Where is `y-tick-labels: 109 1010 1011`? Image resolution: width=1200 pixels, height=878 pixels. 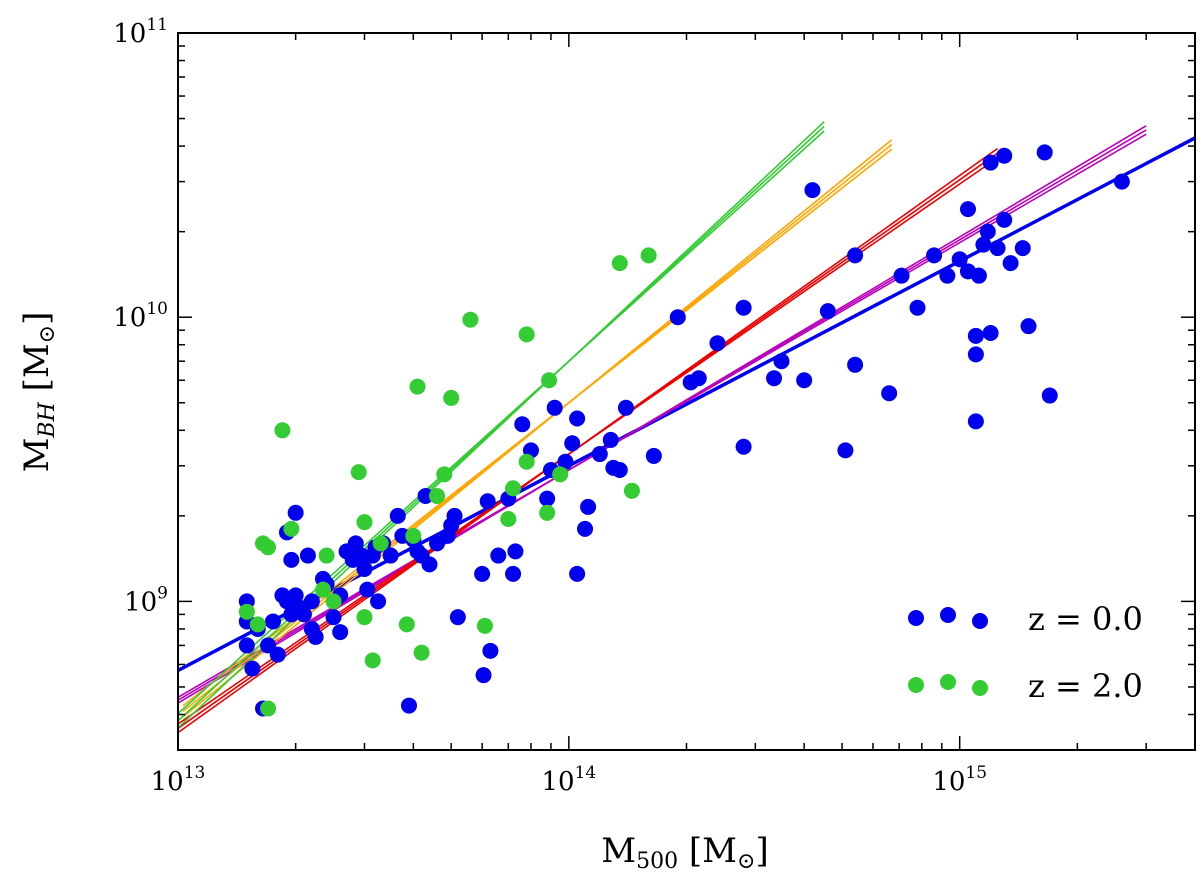 y-tick-labels: 109 1010 1011 is located at coordinates (140, 316).